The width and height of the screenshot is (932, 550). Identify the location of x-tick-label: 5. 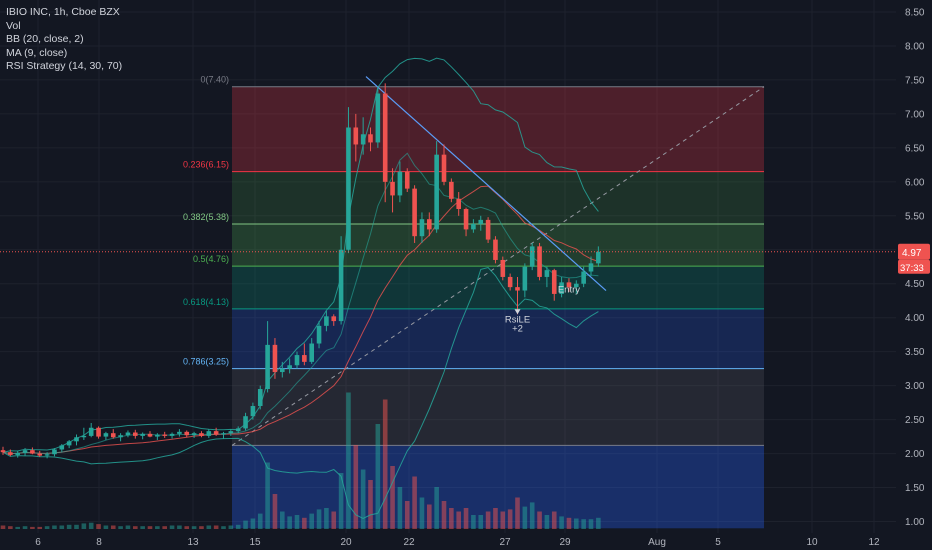
(718, 542).